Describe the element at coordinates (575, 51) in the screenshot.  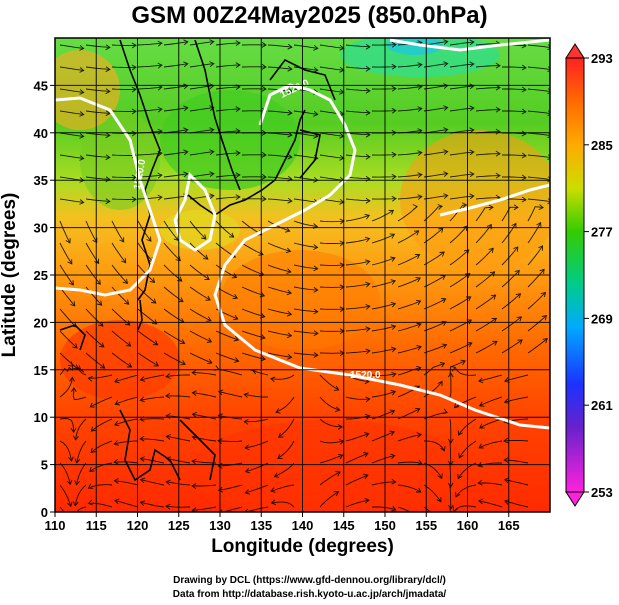
I see `colorbar-top-arrow` at that location.